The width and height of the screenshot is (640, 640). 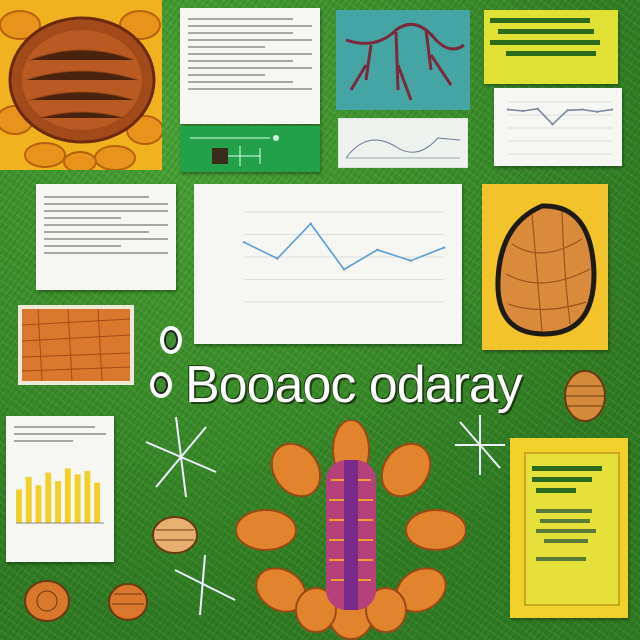 I want to click on poster-title: Booaoc odaray, so click(x=354, y=385).